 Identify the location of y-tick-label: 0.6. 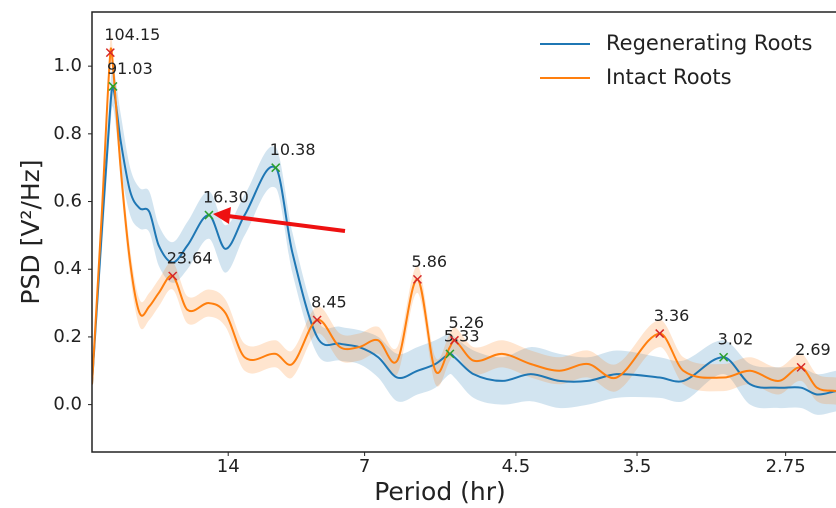
(67, 201).